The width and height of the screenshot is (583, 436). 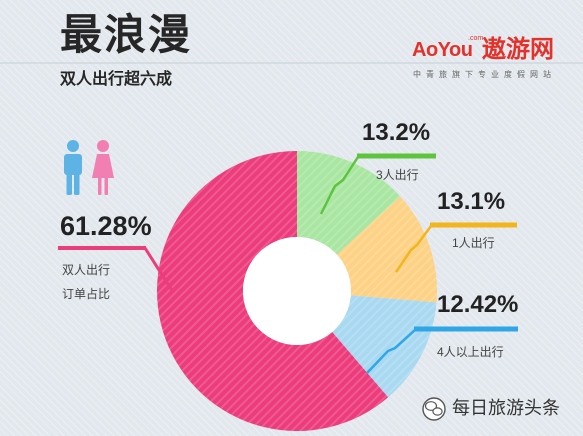 I want to click on leader-4-plus-people, so click(x=442, y=350).